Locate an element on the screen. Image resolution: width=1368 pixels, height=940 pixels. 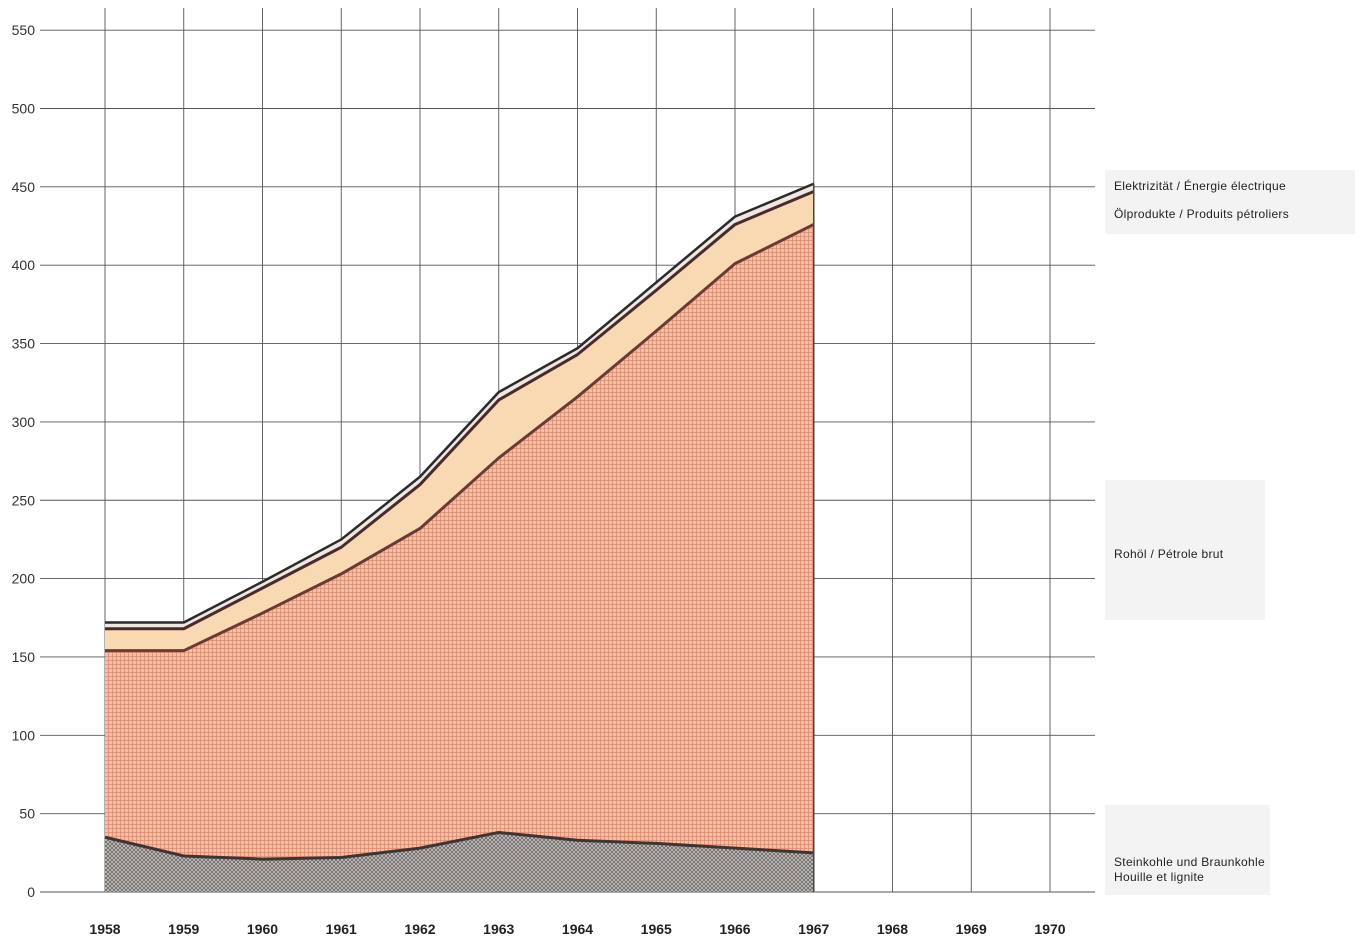
legend-entry-label: Houille et lignite is located at coordinates (1159, 877).